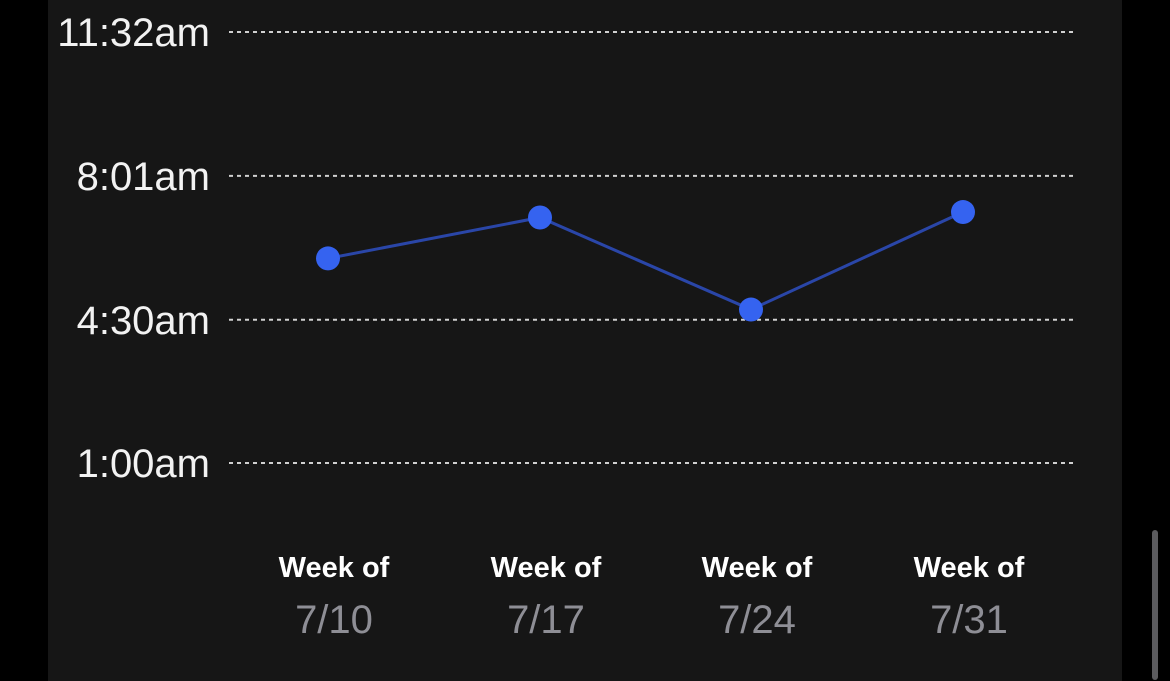  Describe the element at coordinates (143, 177) in the screenshot. I see `y-tick-label: 8:01am` at that location.